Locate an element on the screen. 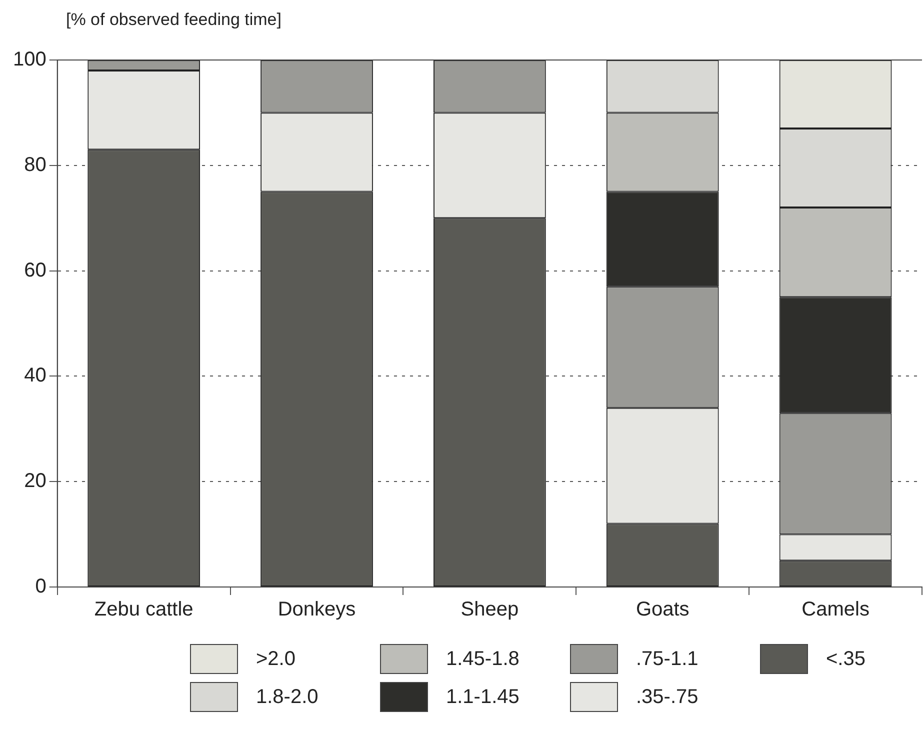 The height and width of the screenshot is (735, 924). y-axis-title: [% of observed feeding time] is located at coordinates (174, 20).